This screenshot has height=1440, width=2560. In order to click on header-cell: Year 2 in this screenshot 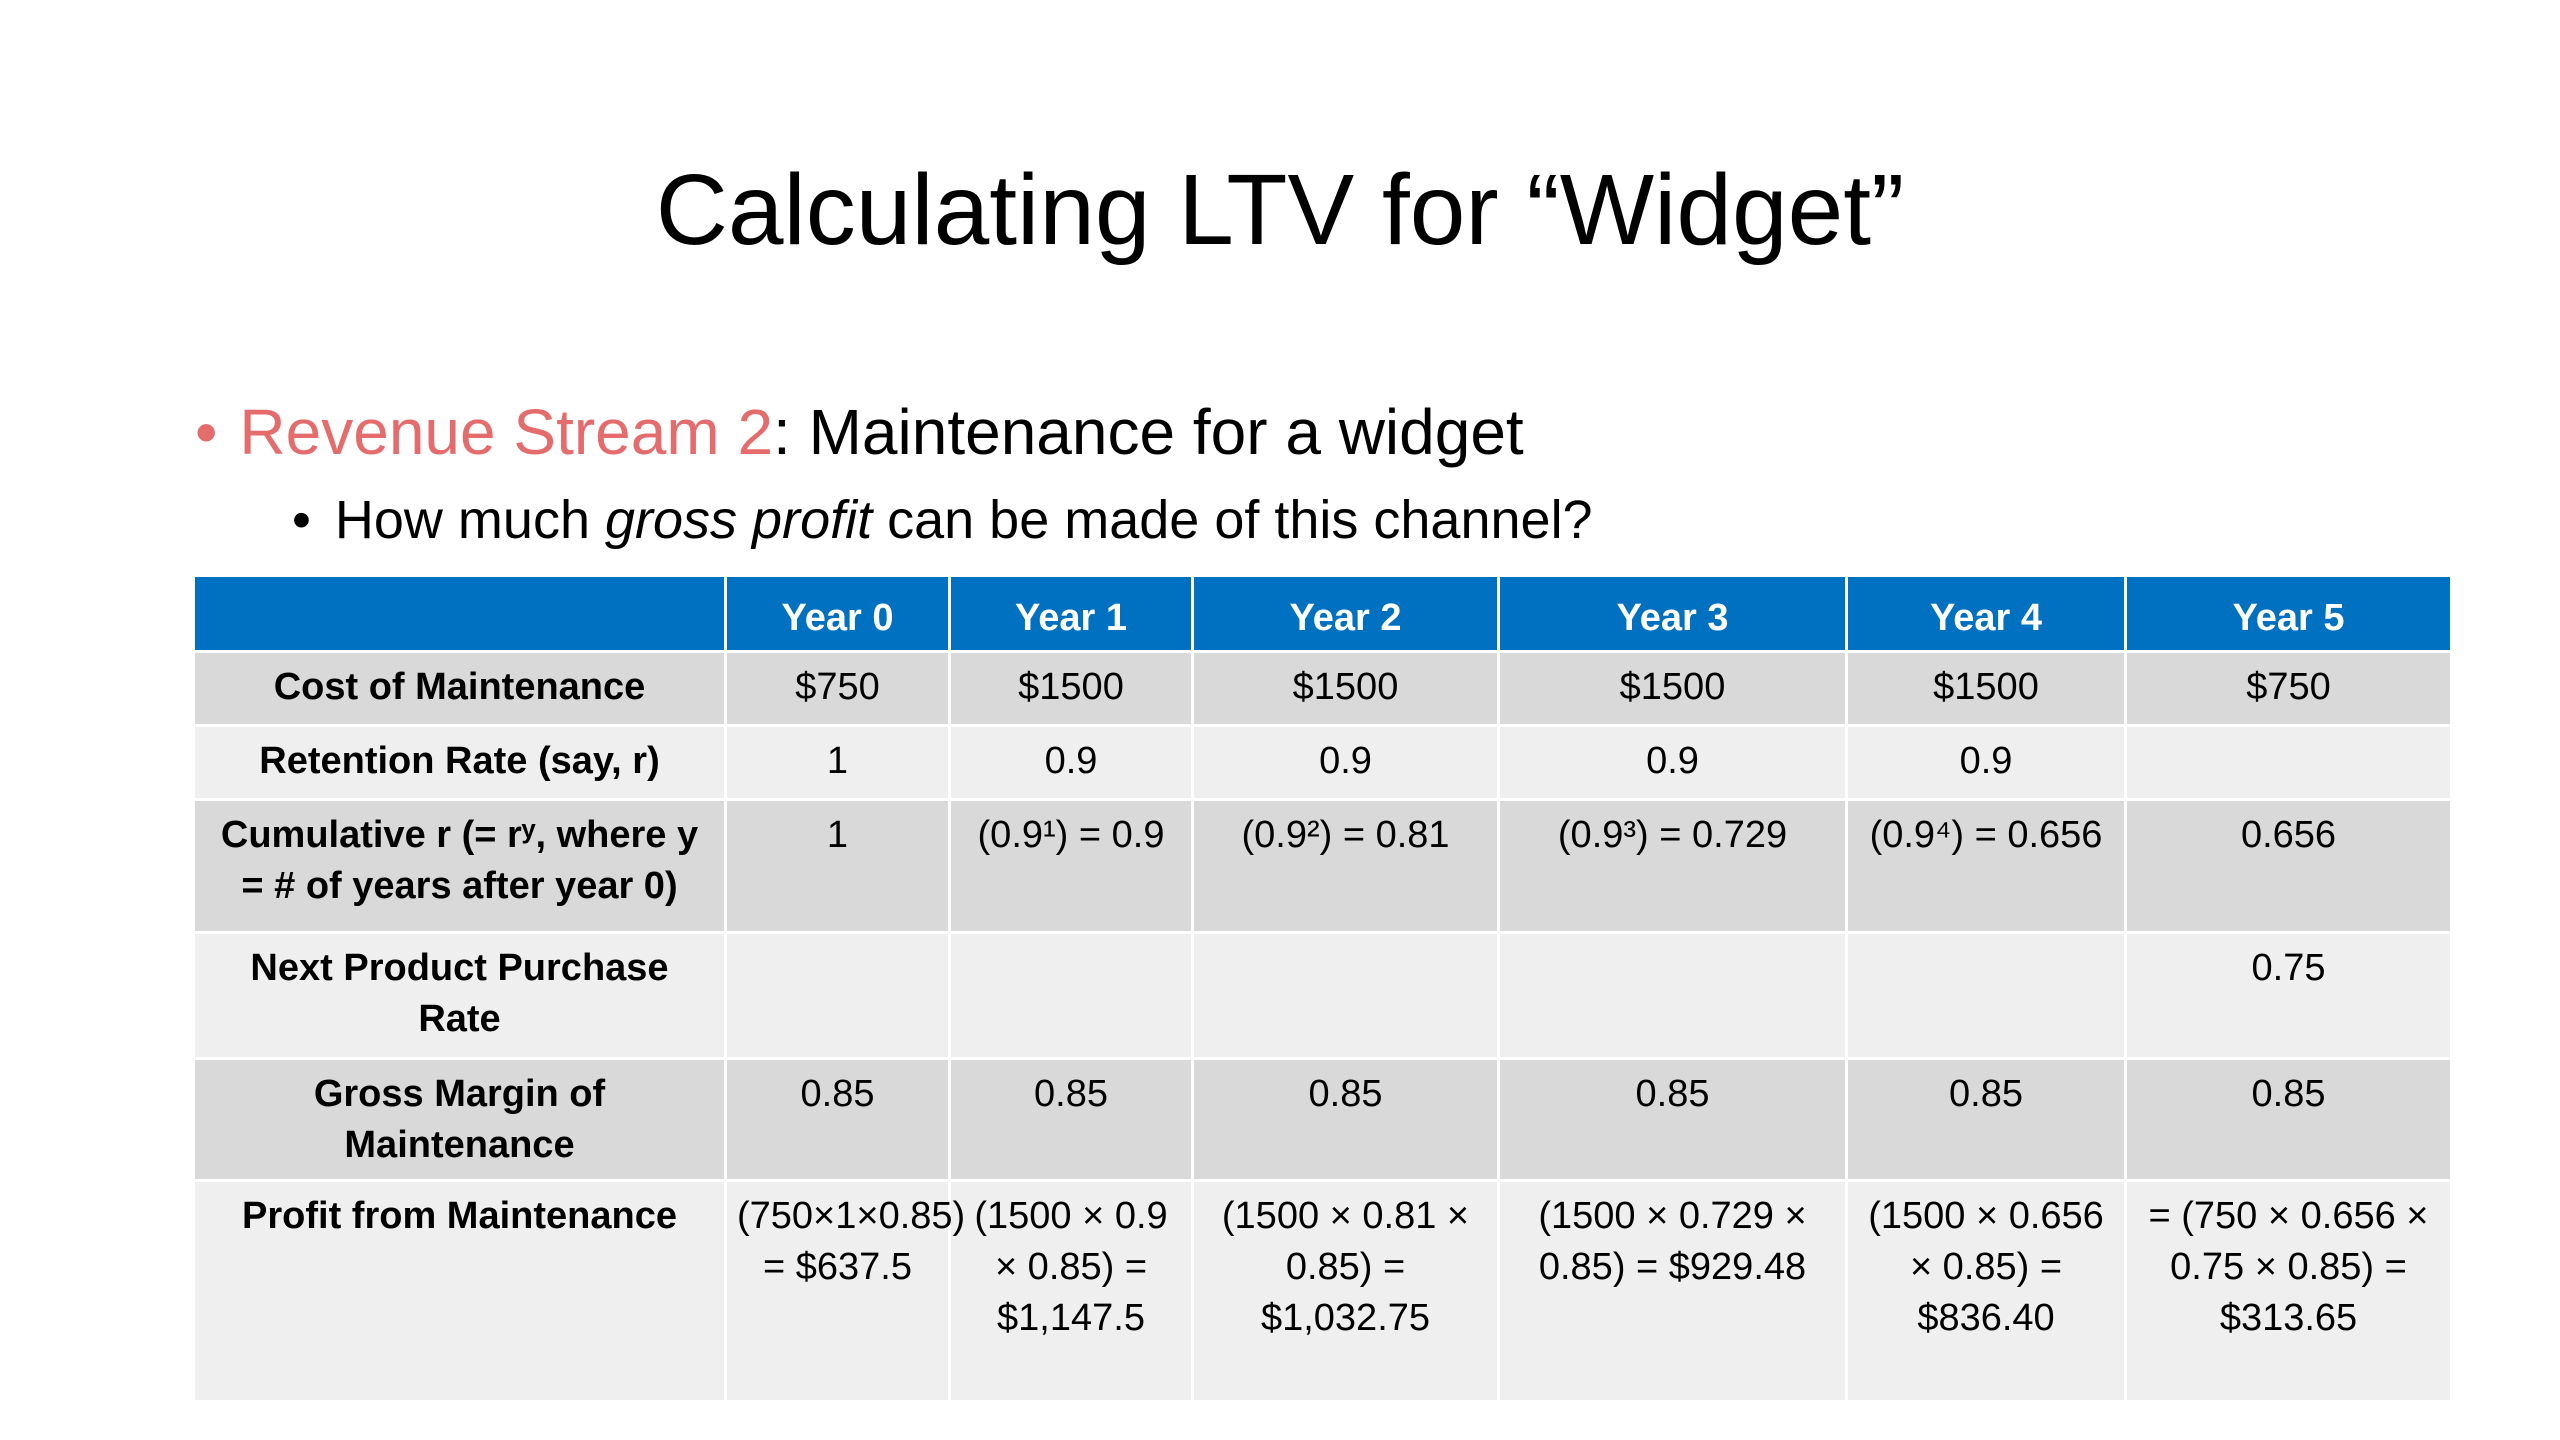, I will do `click(1345, 613)`.